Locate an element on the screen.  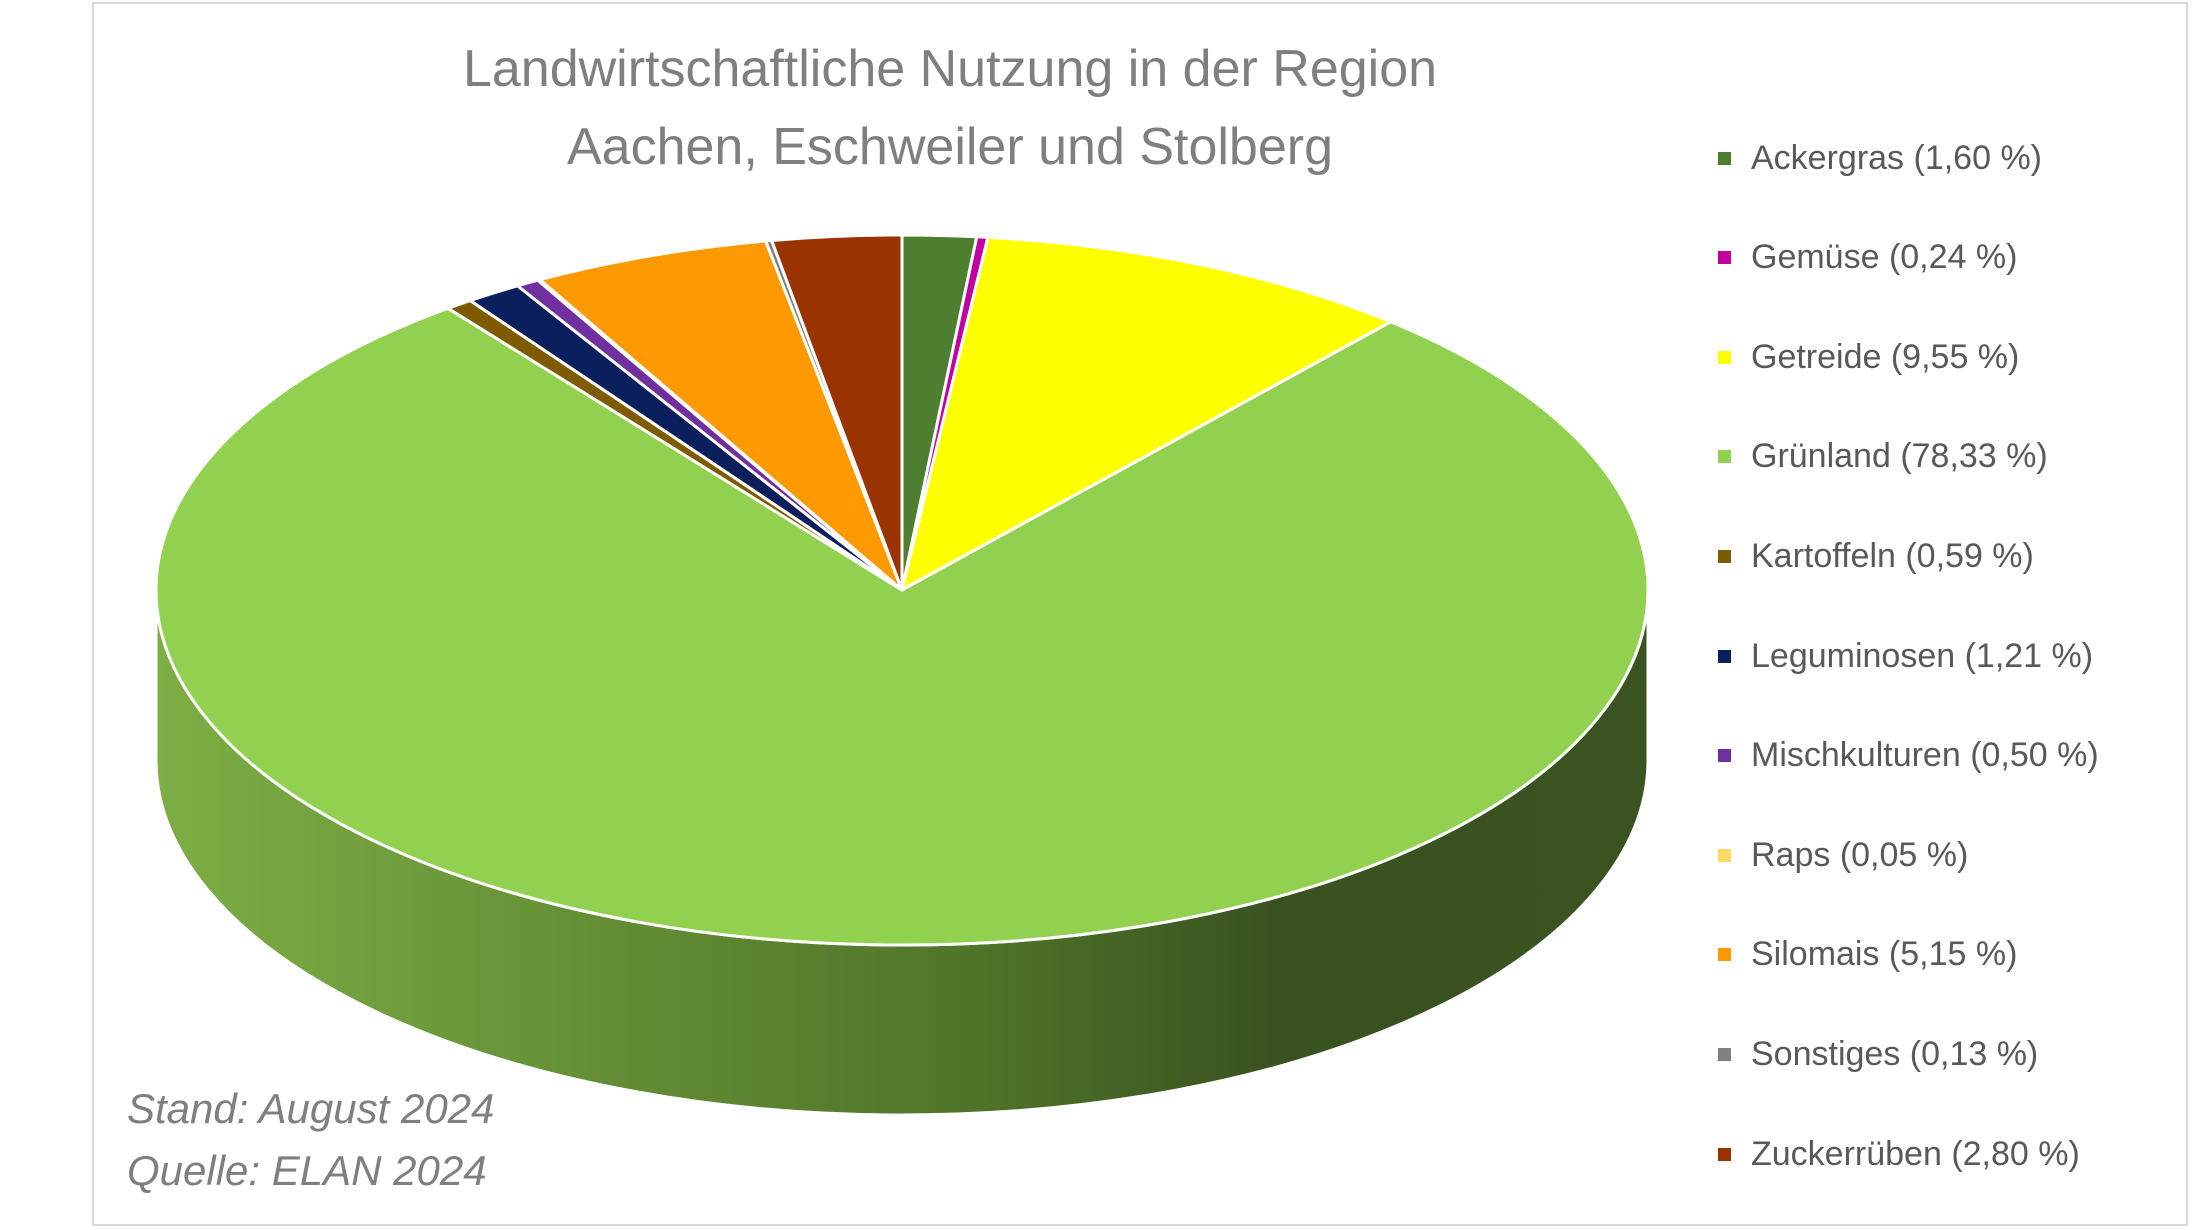
legend-label: Raps (0,05 %) is located at coordinates (1860, 854).